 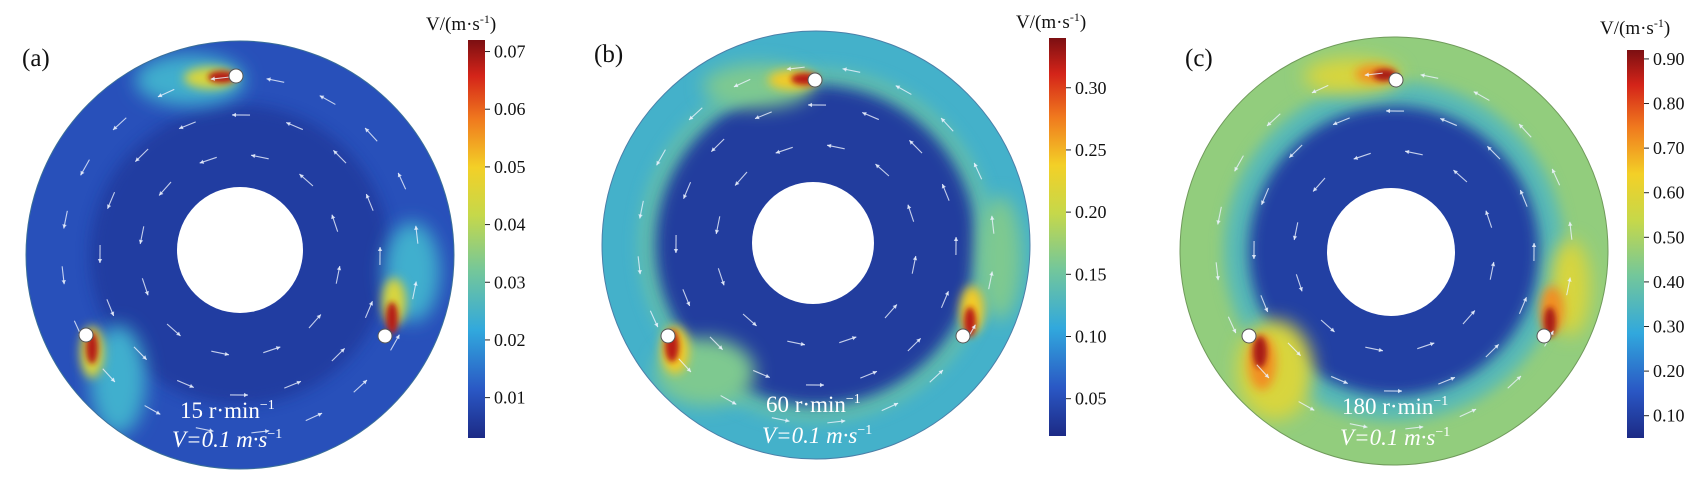 I want to click on colorbar-tick-label: 0.06, so click(x=510, y=109).